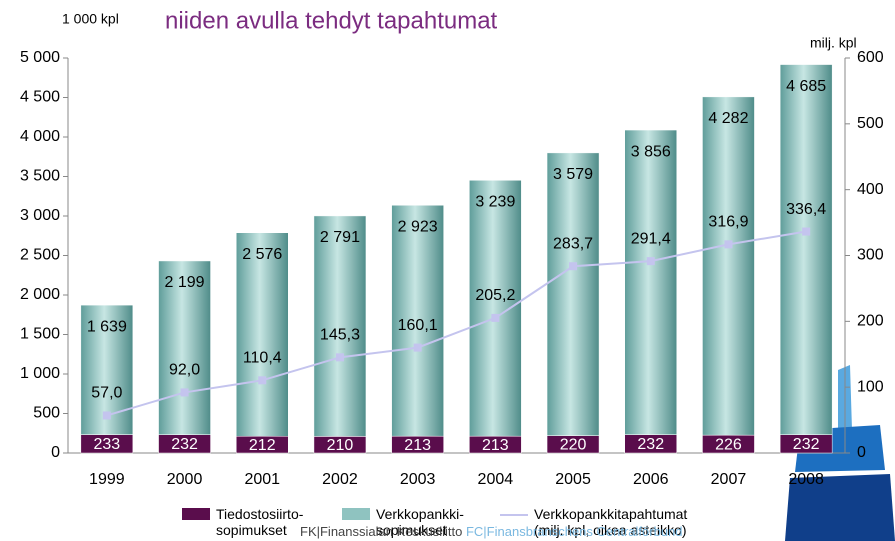 The image size is (895, 541). Describe the element at coordinates (728, 118) in the screenshot. I see `data-label: 4 282` at that location.